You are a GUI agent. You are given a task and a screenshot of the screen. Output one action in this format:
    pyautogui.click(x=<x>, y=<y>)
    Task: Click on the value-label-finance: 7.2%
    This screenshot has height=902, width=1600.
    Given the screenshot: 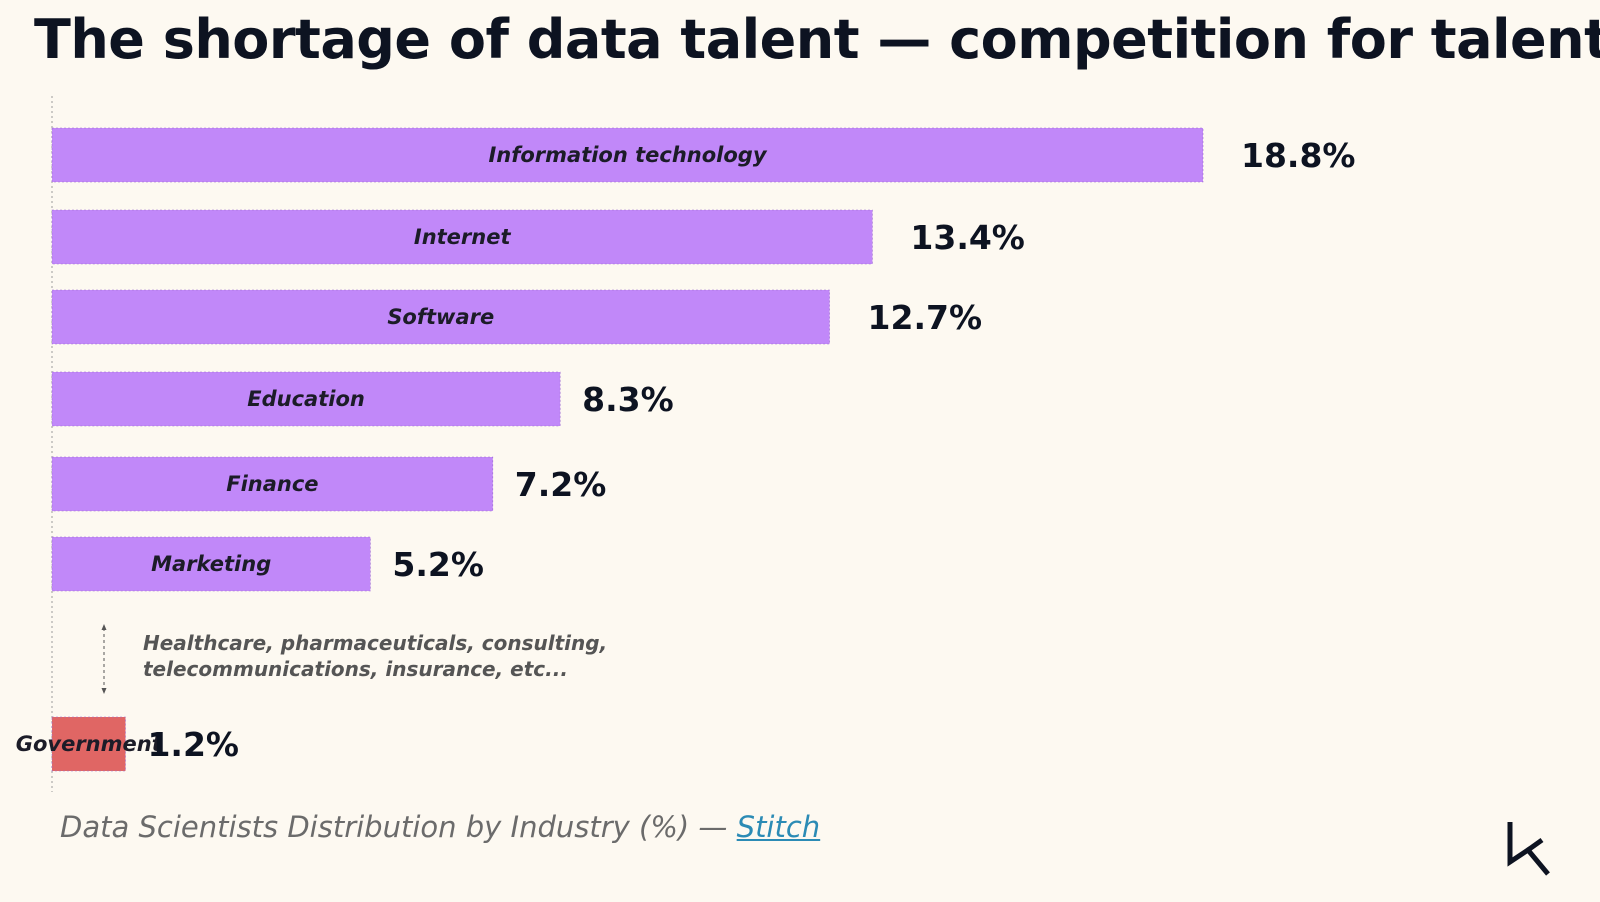 What is the action you would take?
    pyautogui.click(x=561, y=484)
    